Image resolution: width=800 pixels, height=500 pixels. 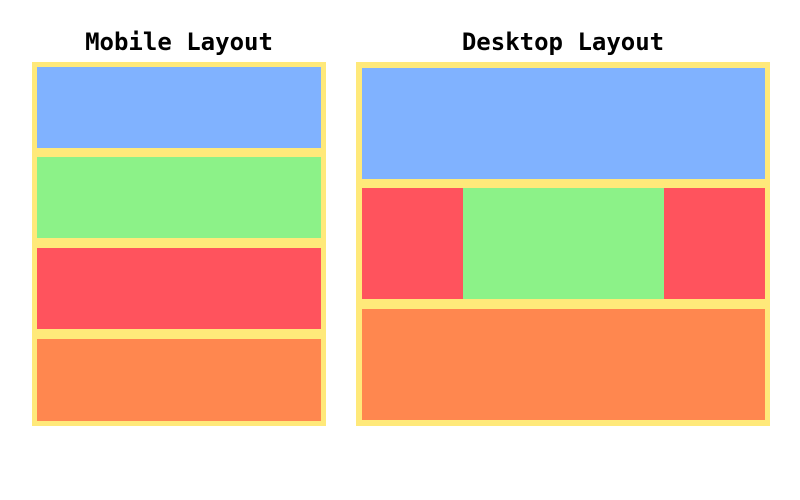 What do you see at coordinates (179, 288) in the screenshot?
I see `mobile-sidebar-block` at bounding box center [179, 288].